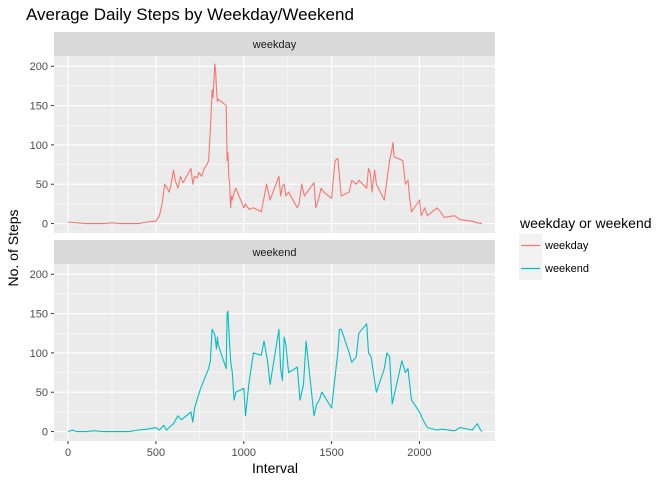 The width and height of the screenshot is (672, 480). Describe the element at coordinates (566, 246) in the screenshot. I see `legend-label: weekday` at that location.